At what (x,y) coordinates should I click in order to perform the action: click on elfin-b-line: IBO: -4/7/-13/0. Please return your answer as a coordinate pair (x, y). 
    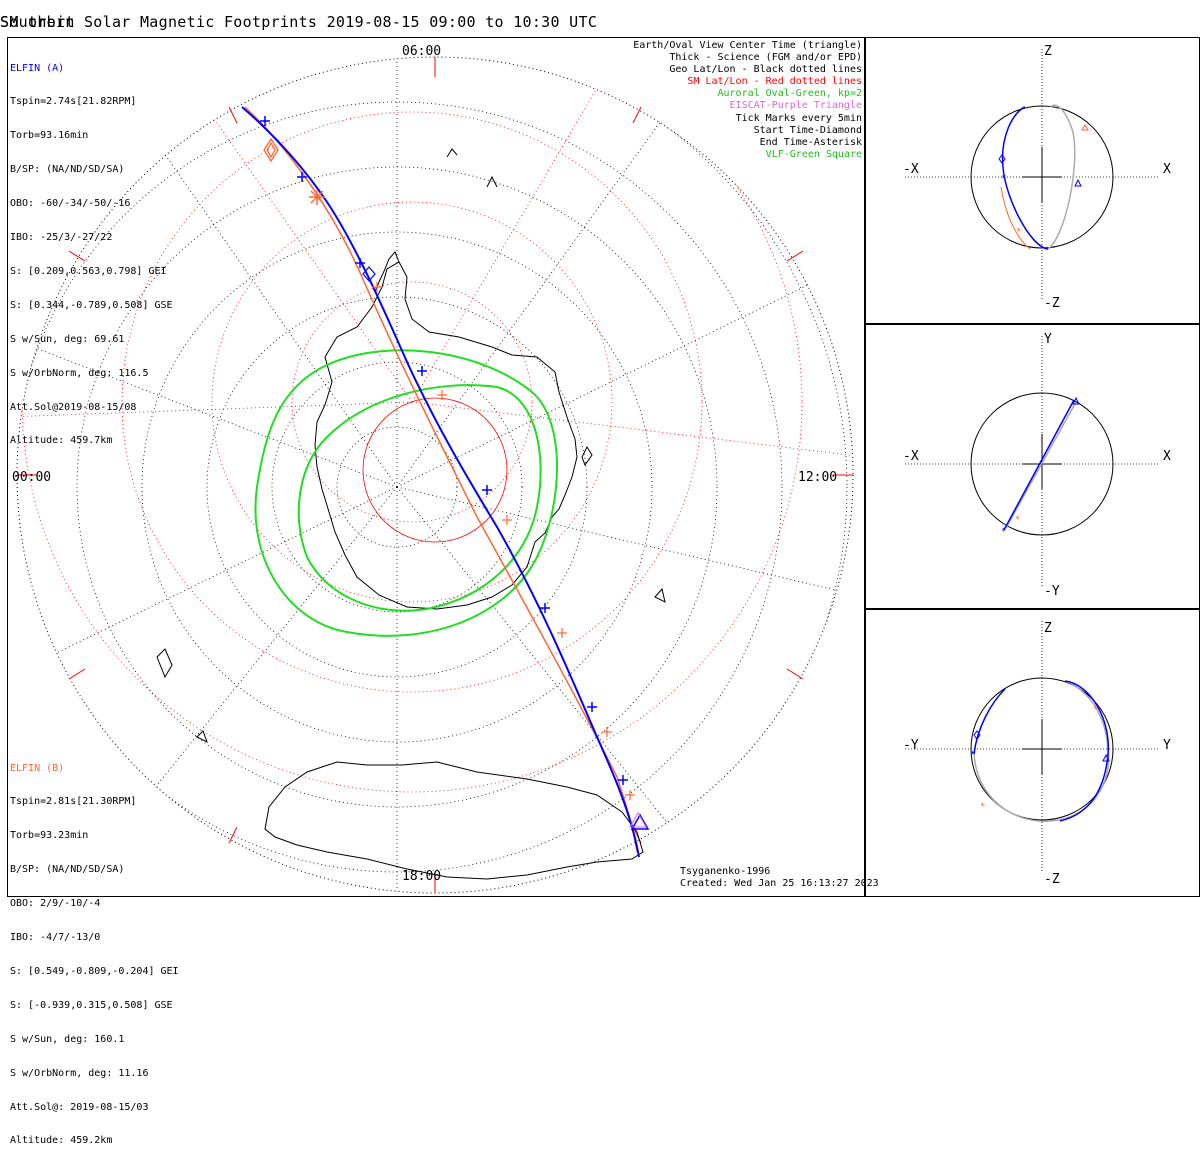
    Looking at the image, I should click on (55, 938).